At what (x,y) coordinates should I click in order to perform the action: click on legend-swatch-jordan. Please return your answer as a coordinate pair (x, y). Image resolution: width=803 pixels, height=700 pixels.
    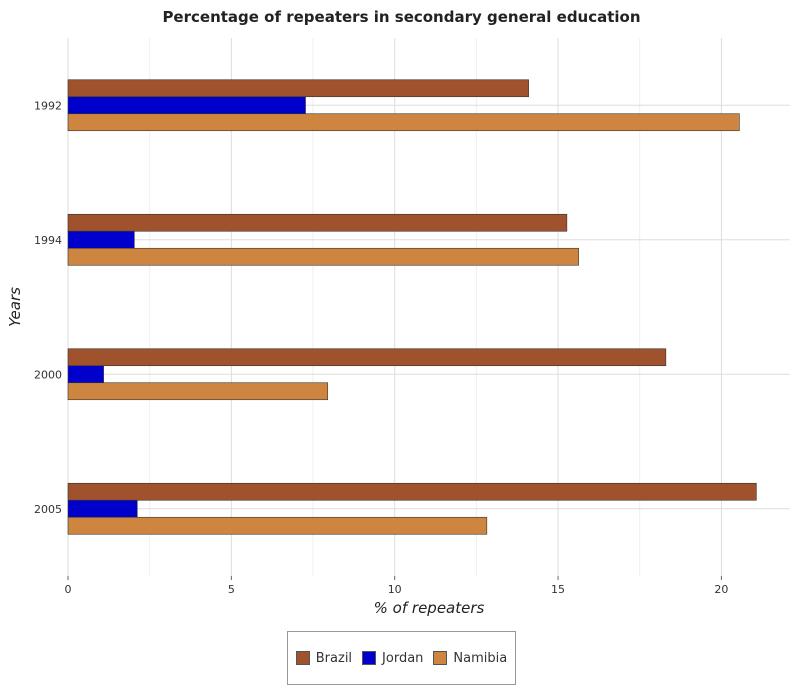
    Looking at the image, I should click on (369, 658).